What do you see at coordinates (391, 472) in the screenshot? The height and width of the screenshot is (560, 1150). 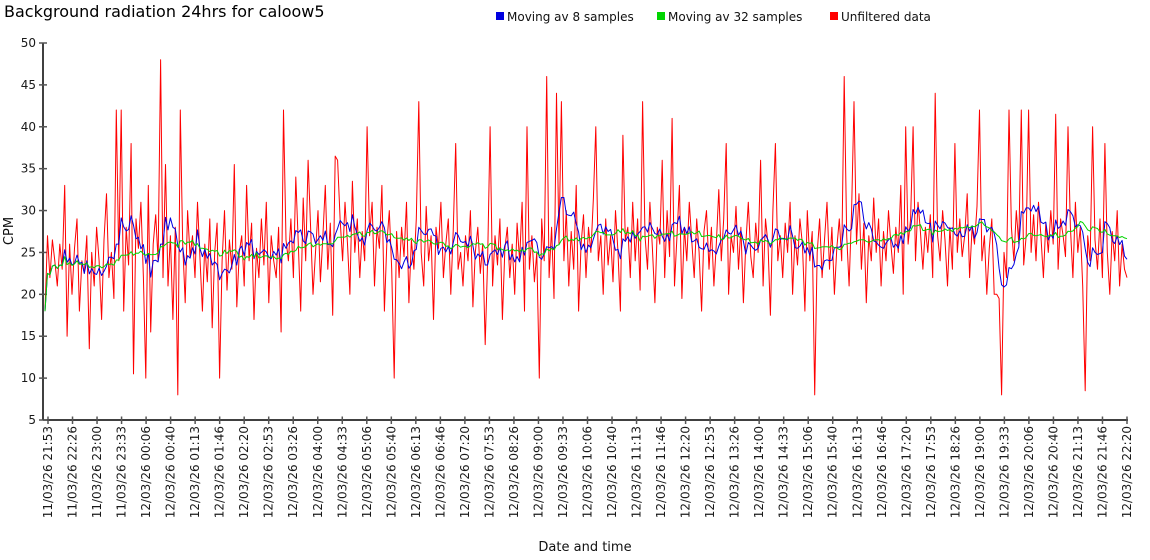 I see `x-tick-label: 12/03/26 05:40` at bounding box center [391, 472].